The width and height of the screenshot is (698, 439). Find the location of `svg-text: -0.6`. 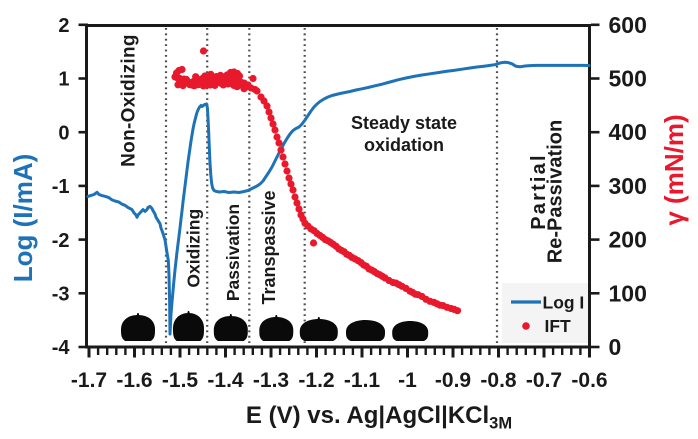

svg-text: -0.6 is located at coordinates (589, 380).